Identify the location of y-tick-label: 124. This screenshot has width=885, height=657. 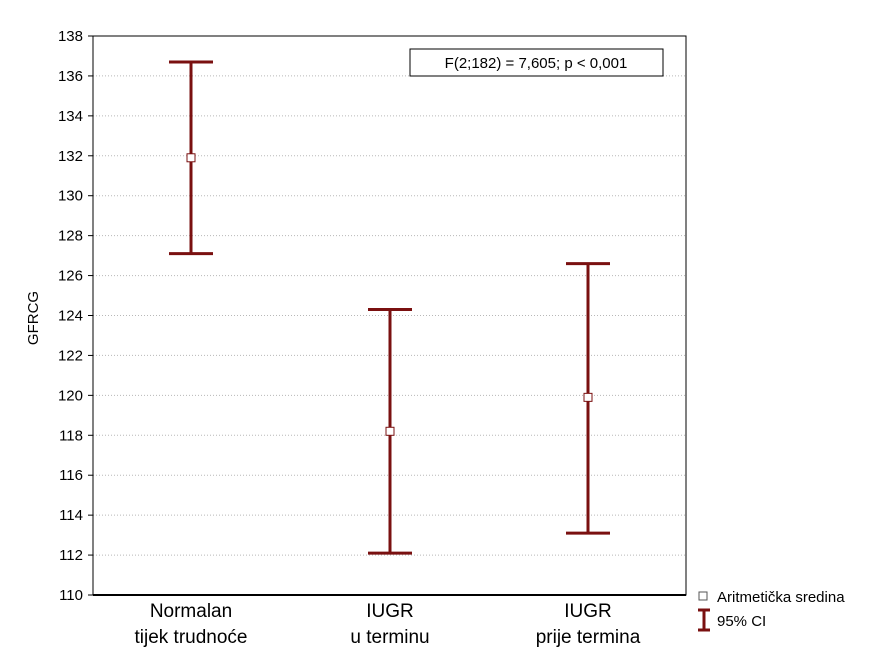
(70, 316).